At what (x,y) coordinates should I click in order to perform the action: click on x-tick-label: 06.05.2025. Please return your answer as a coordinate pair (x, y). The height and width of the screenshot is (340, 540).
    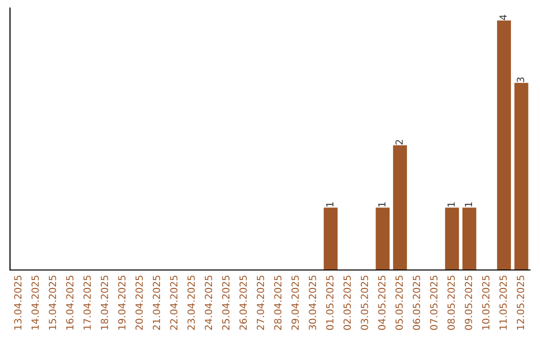
    Looking at the image, I should click on (416, 303).